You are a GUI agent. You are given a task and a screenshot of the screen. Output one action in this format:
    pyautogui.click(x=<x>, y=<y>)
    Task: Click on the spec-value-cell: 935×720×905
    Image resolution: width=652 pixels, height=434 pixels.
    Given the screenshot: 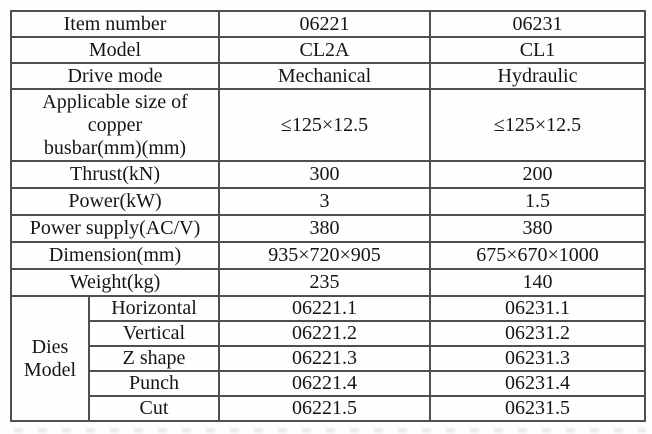 What is the action you would take?
    pyautogui.click(x=324, y=255)
    